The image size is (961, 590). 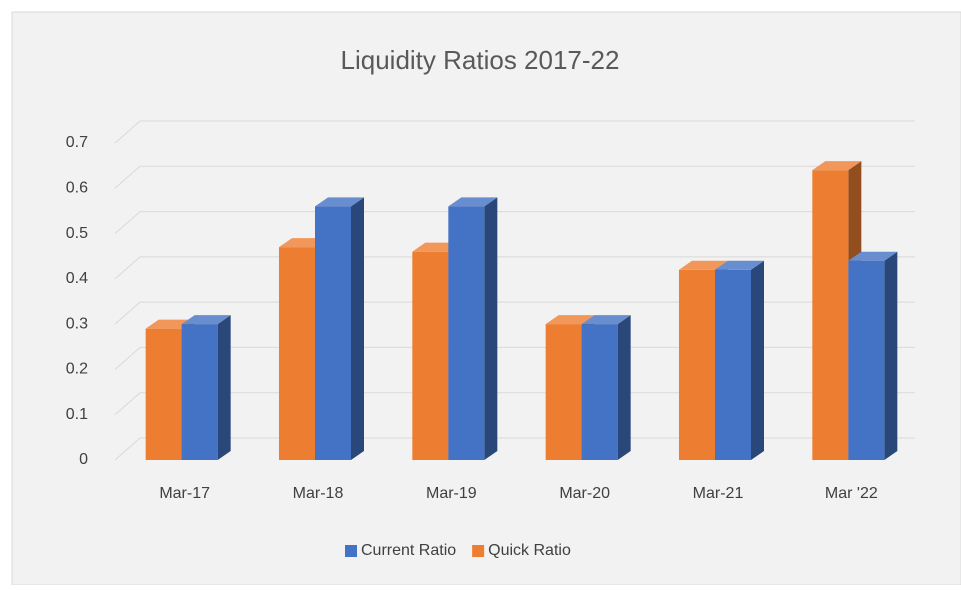 I want to click on y-tick-label: 0.6, so click(x=77, y=188).